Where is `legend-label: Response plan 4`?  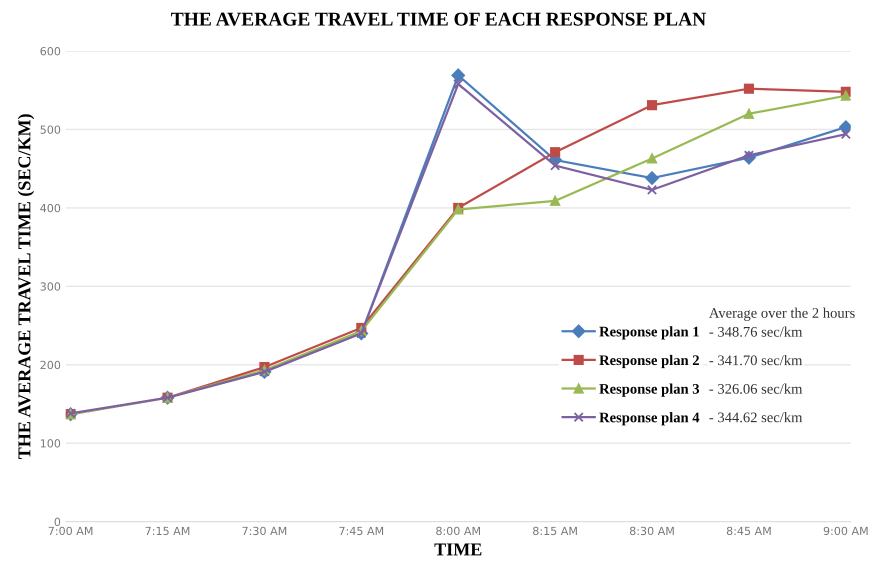
legend-label: Response plan 4 is located at coordinates (649, 419).